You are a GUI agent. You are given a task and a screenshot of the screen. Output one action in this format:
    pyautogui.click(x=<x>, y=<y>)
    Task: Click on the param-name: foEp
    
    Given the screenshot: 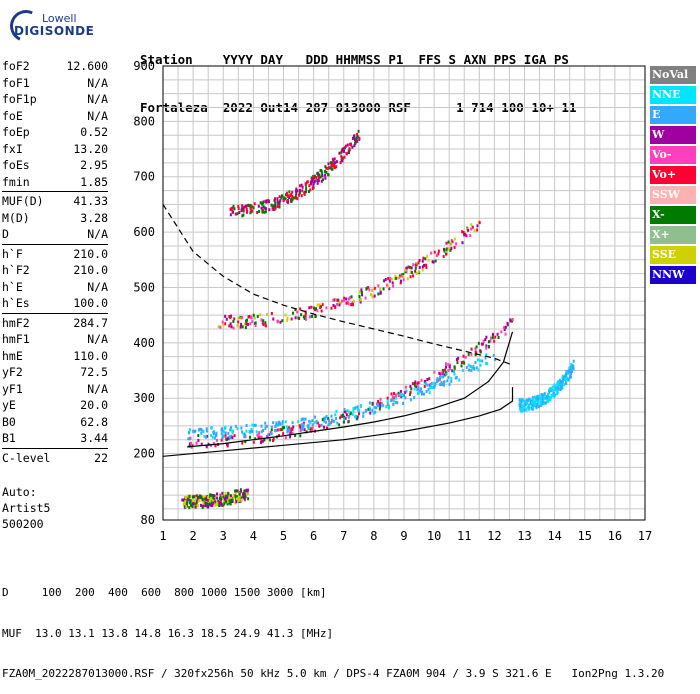 What is the action you would take?
    pyautogui.click(x=16, y=132)
    